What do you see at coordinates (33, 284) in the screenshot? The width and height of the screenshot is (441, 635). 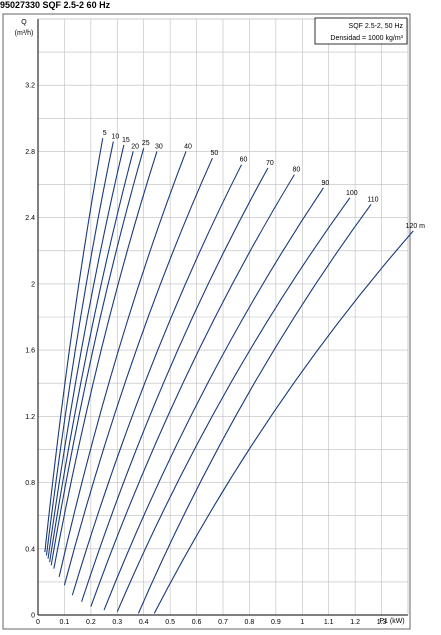 I see `y-tick-label: 2` at bounding box center [33, 284].